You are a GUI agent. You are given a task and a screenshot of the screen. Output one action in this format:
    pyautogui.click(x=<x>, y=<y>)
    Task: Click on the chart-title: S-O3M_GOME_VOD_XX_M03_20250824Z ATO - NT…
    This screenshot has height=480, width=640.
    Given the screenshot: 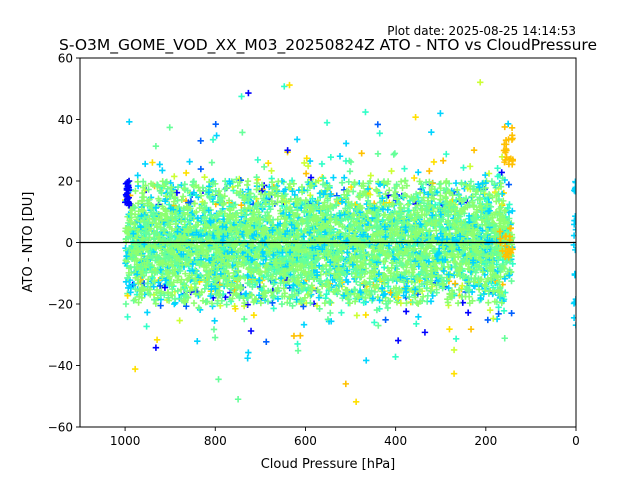 What is the action you would take?
    pyautogui.click(x=328, y=45)
    